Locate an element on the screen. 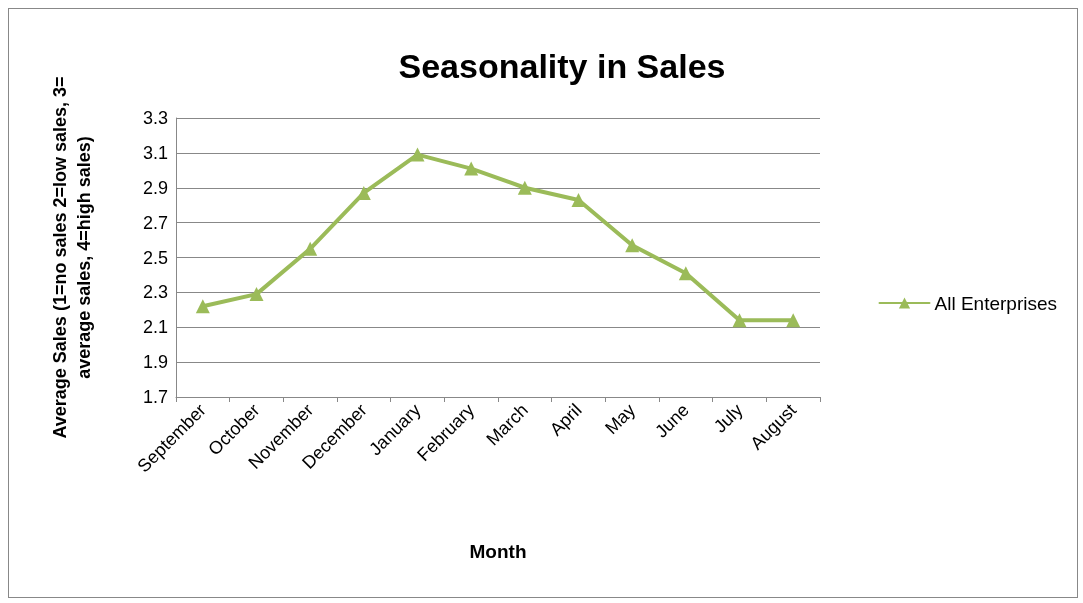 The height and width of the screenshot is (603, 1083). y-tick-label: 3.3 is located at coordinates (155, 118).